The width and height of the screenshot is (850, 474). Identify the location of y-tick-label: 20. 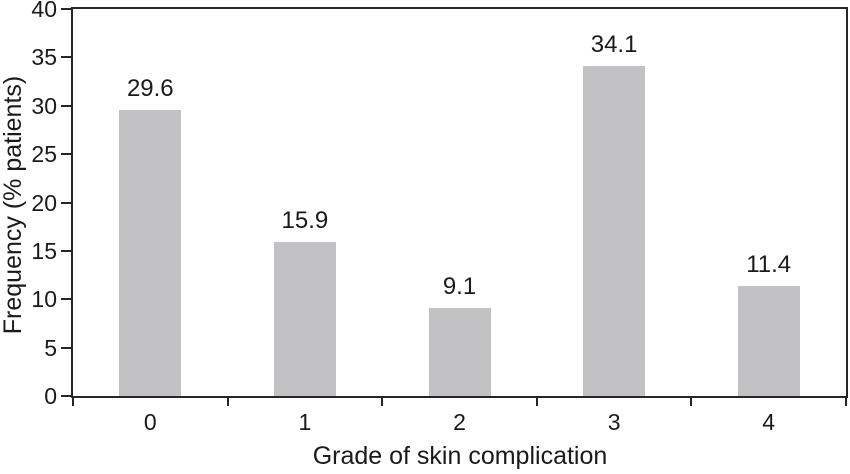
(44, 202).